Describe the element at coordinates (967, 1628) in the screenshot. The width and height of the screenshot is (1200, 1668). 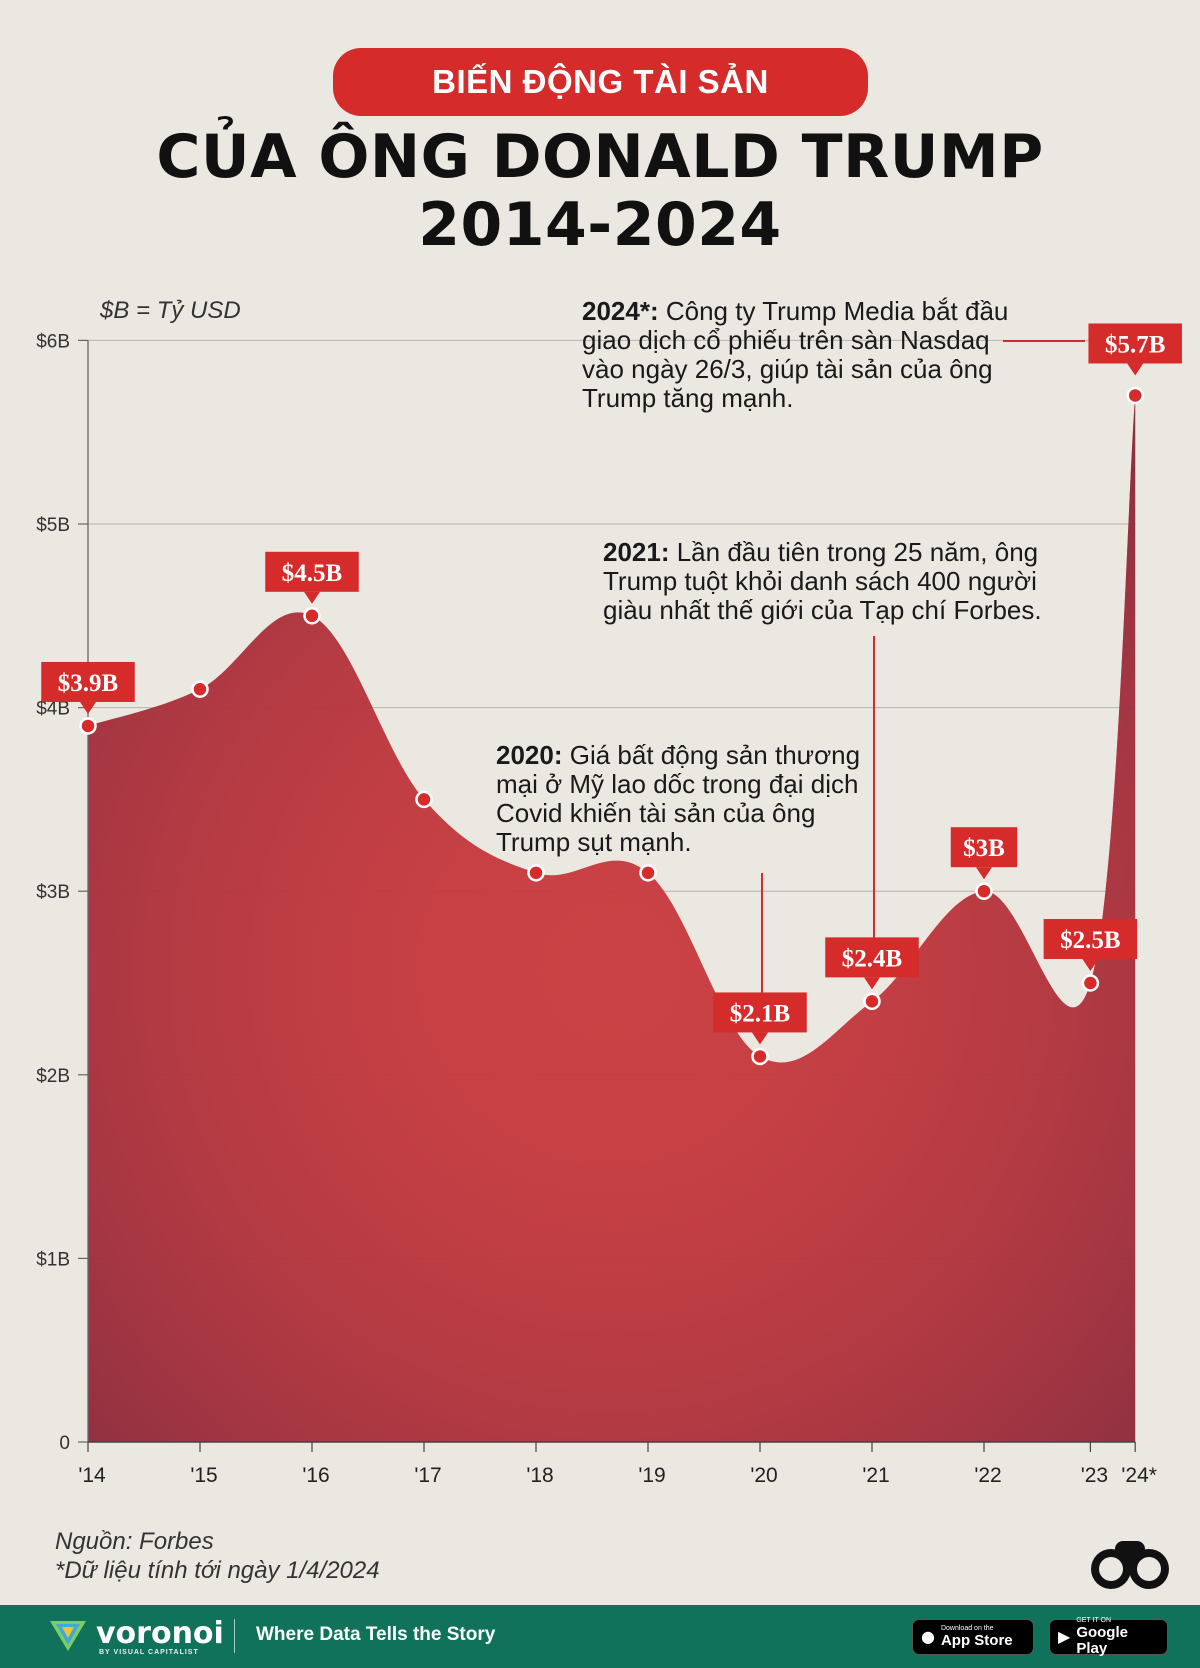
I see `app-store-small: Download on the` at that location.